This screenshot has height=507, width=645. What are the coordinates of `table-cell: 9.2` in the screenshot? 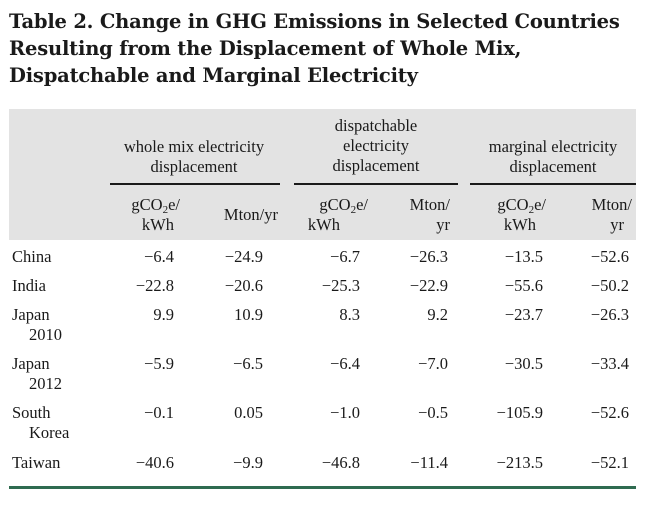 It's located at (437, 314).